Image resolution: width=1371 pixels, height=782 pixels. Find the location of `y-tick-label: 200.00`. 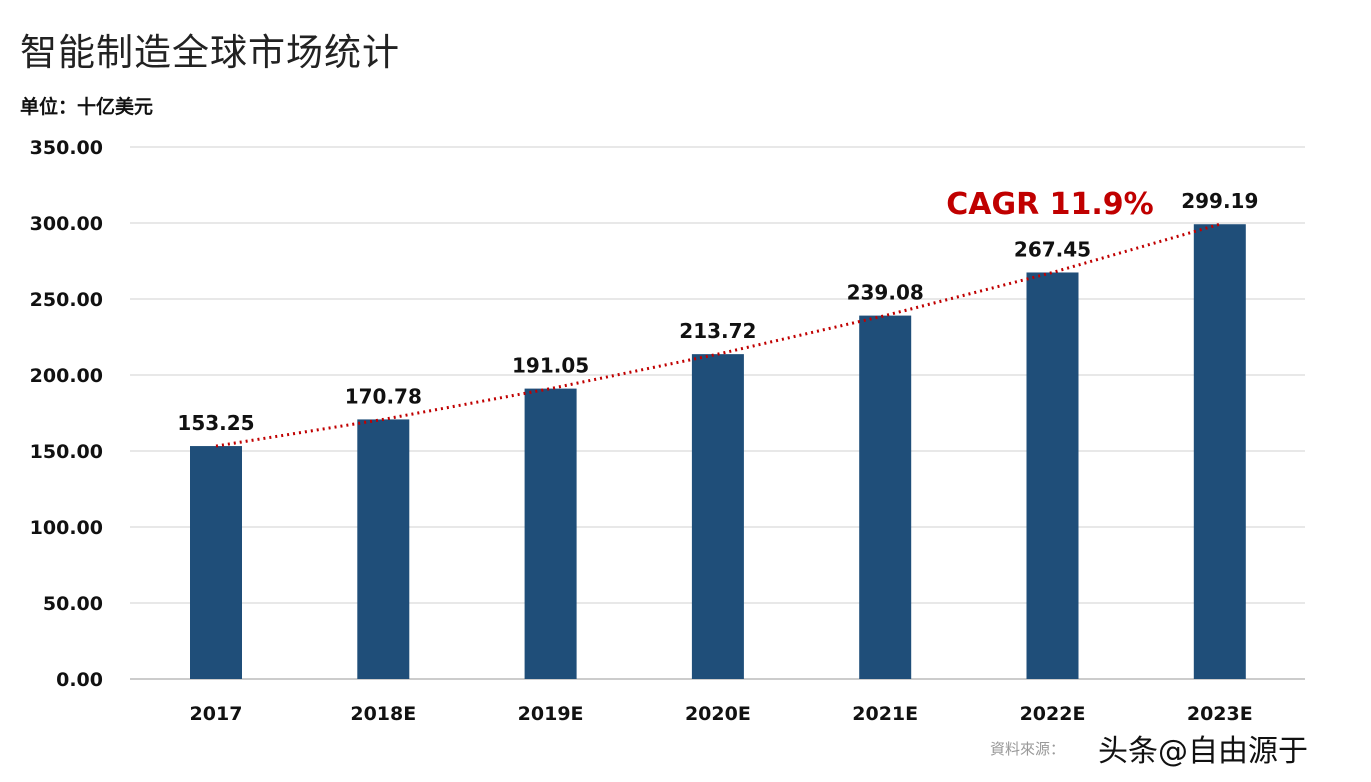

y-tick-label: 200.00 is located at coordinates (66, 376).